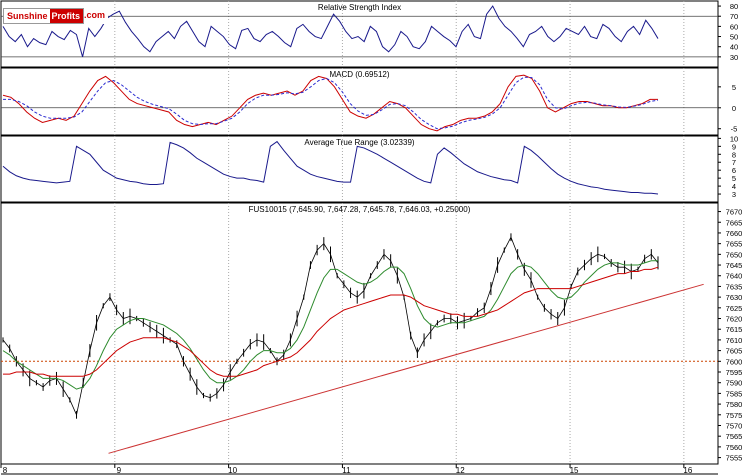 The width and height of the screenshot is (756, 476). What do you see at coordinates (734, 57) in the screenshot?
I see `ytick-label-0-30: 30` at bounding box center [734, 57].